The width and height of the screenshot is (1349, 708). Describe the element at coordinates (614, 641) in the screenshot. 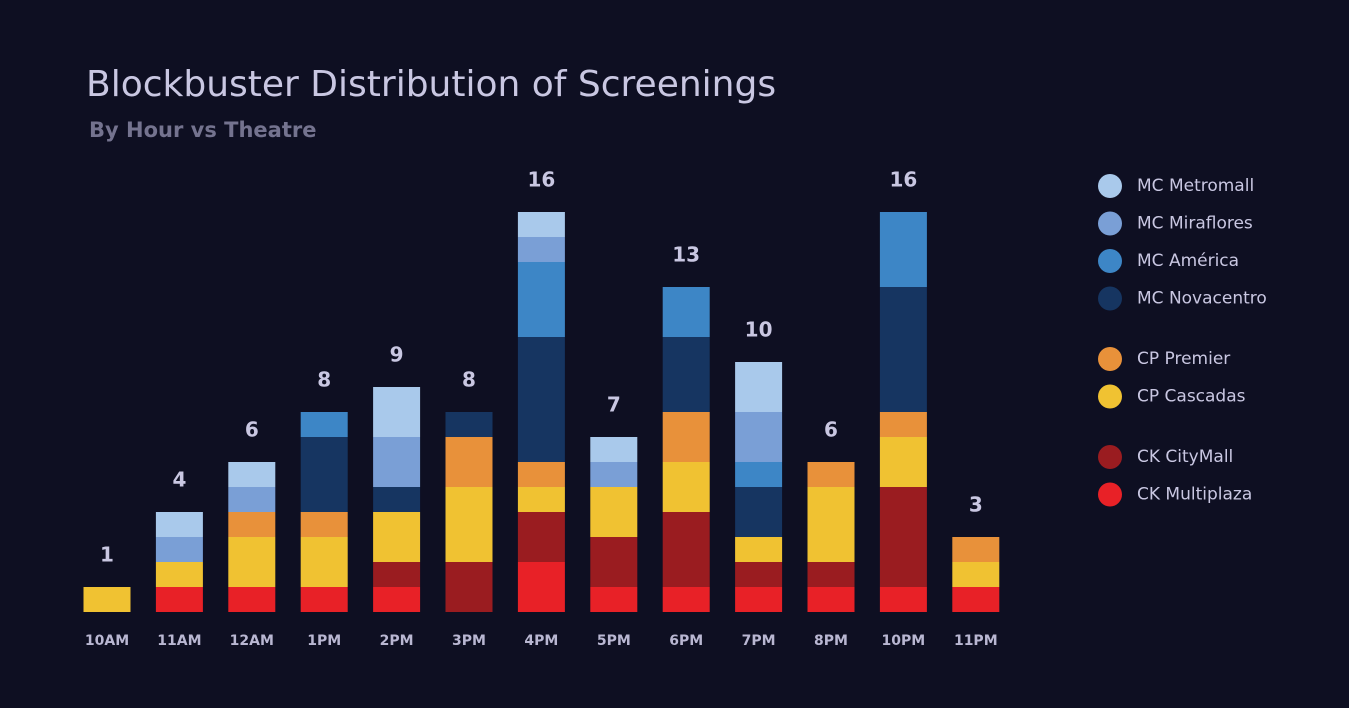

I see `x-tick-label: 5PM` at that location.